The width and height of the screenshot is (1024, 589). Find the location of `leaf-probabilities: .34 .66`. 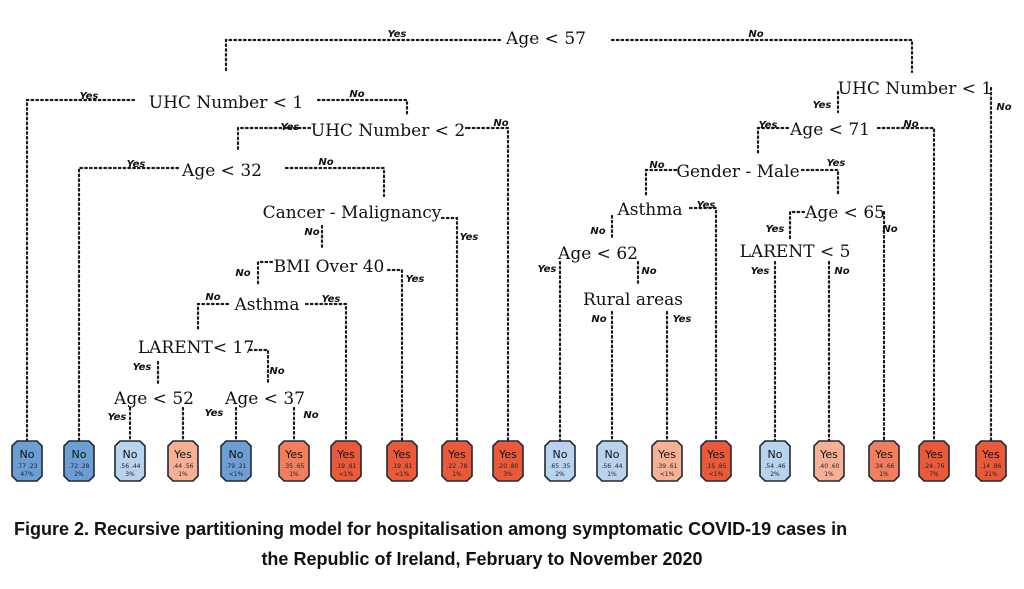

leaf-probabilities: .34 .66 is located at coordinates (884, 466).